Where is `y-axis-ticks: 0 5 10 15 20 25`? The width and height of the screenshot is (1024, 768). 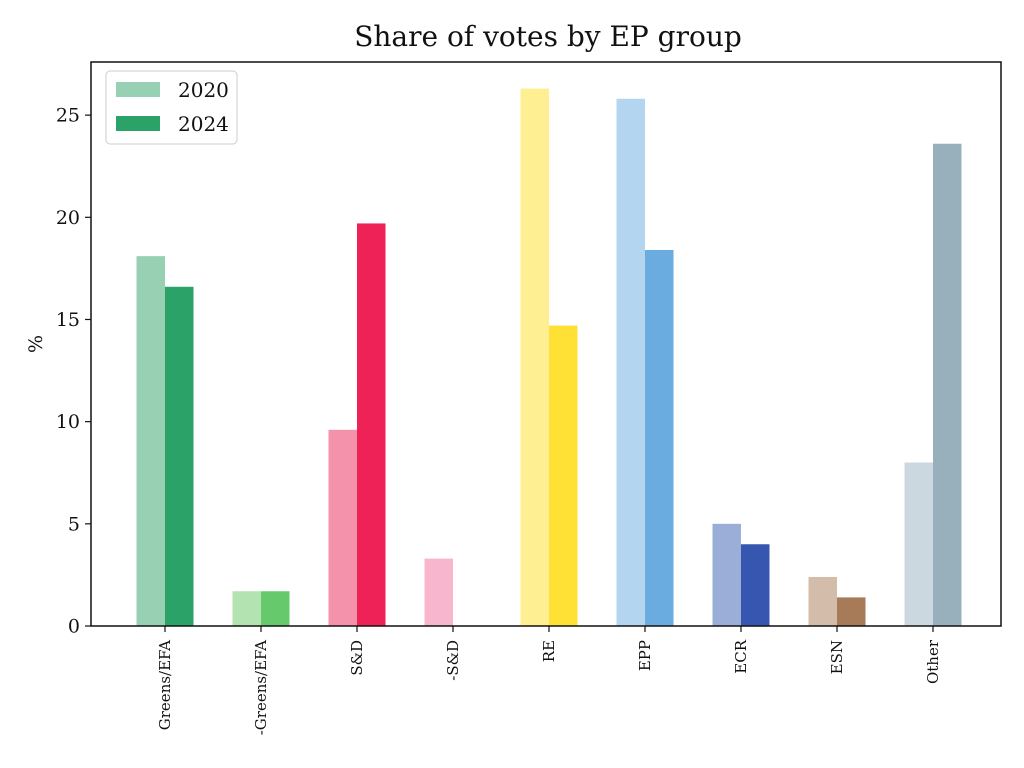 y-axis-ticks: 0 5 10 15 20 25 is located at coordinates (73, 371).